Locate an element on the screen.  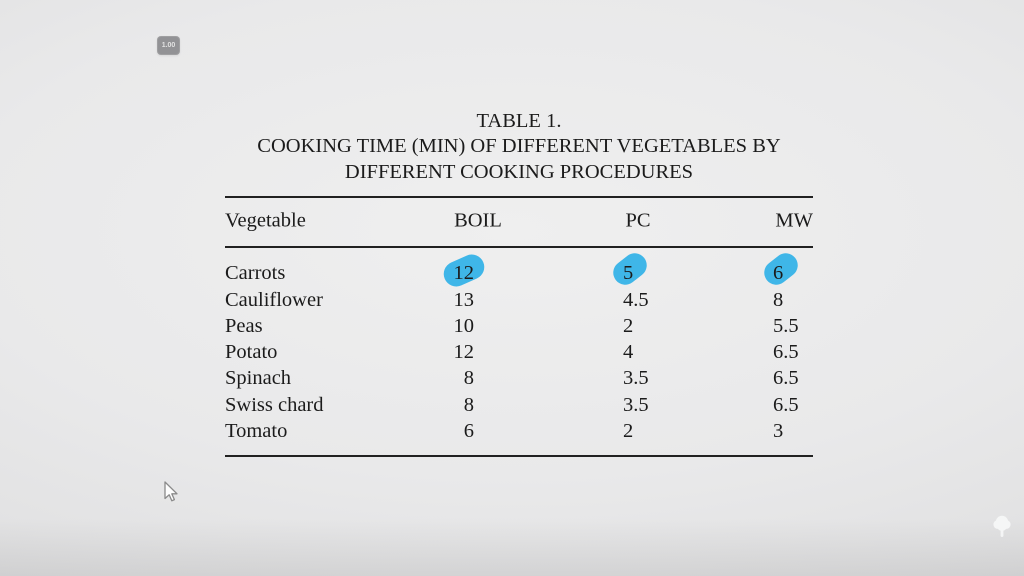
mouse-pointer-icon is located at coordinates (171, 494).